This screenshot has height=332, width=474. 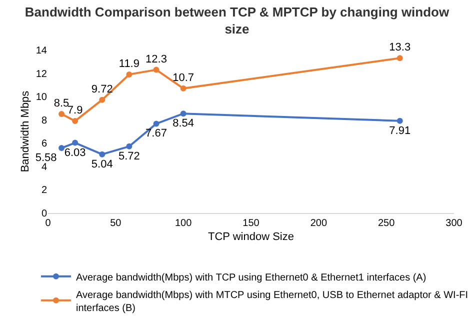 What do you see at coordinates (75, 152) in the screenshot?
I see `data-label: 6.03` at bounding box center [75, 152].